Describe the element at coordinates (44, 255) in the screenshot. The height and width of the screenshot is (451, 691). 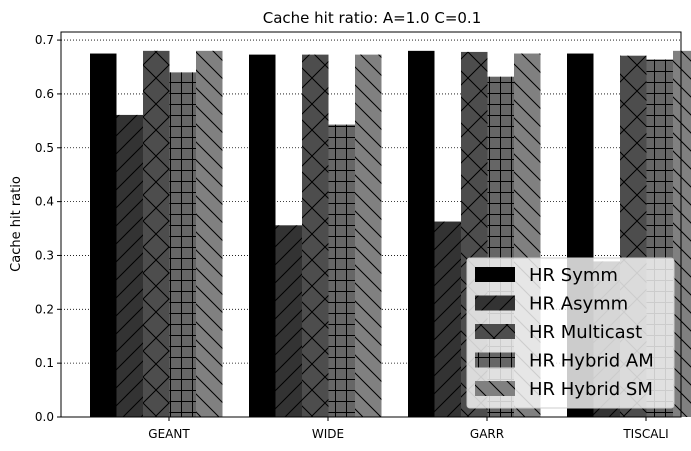
I see `y-tick-label: 0.3` at that location.